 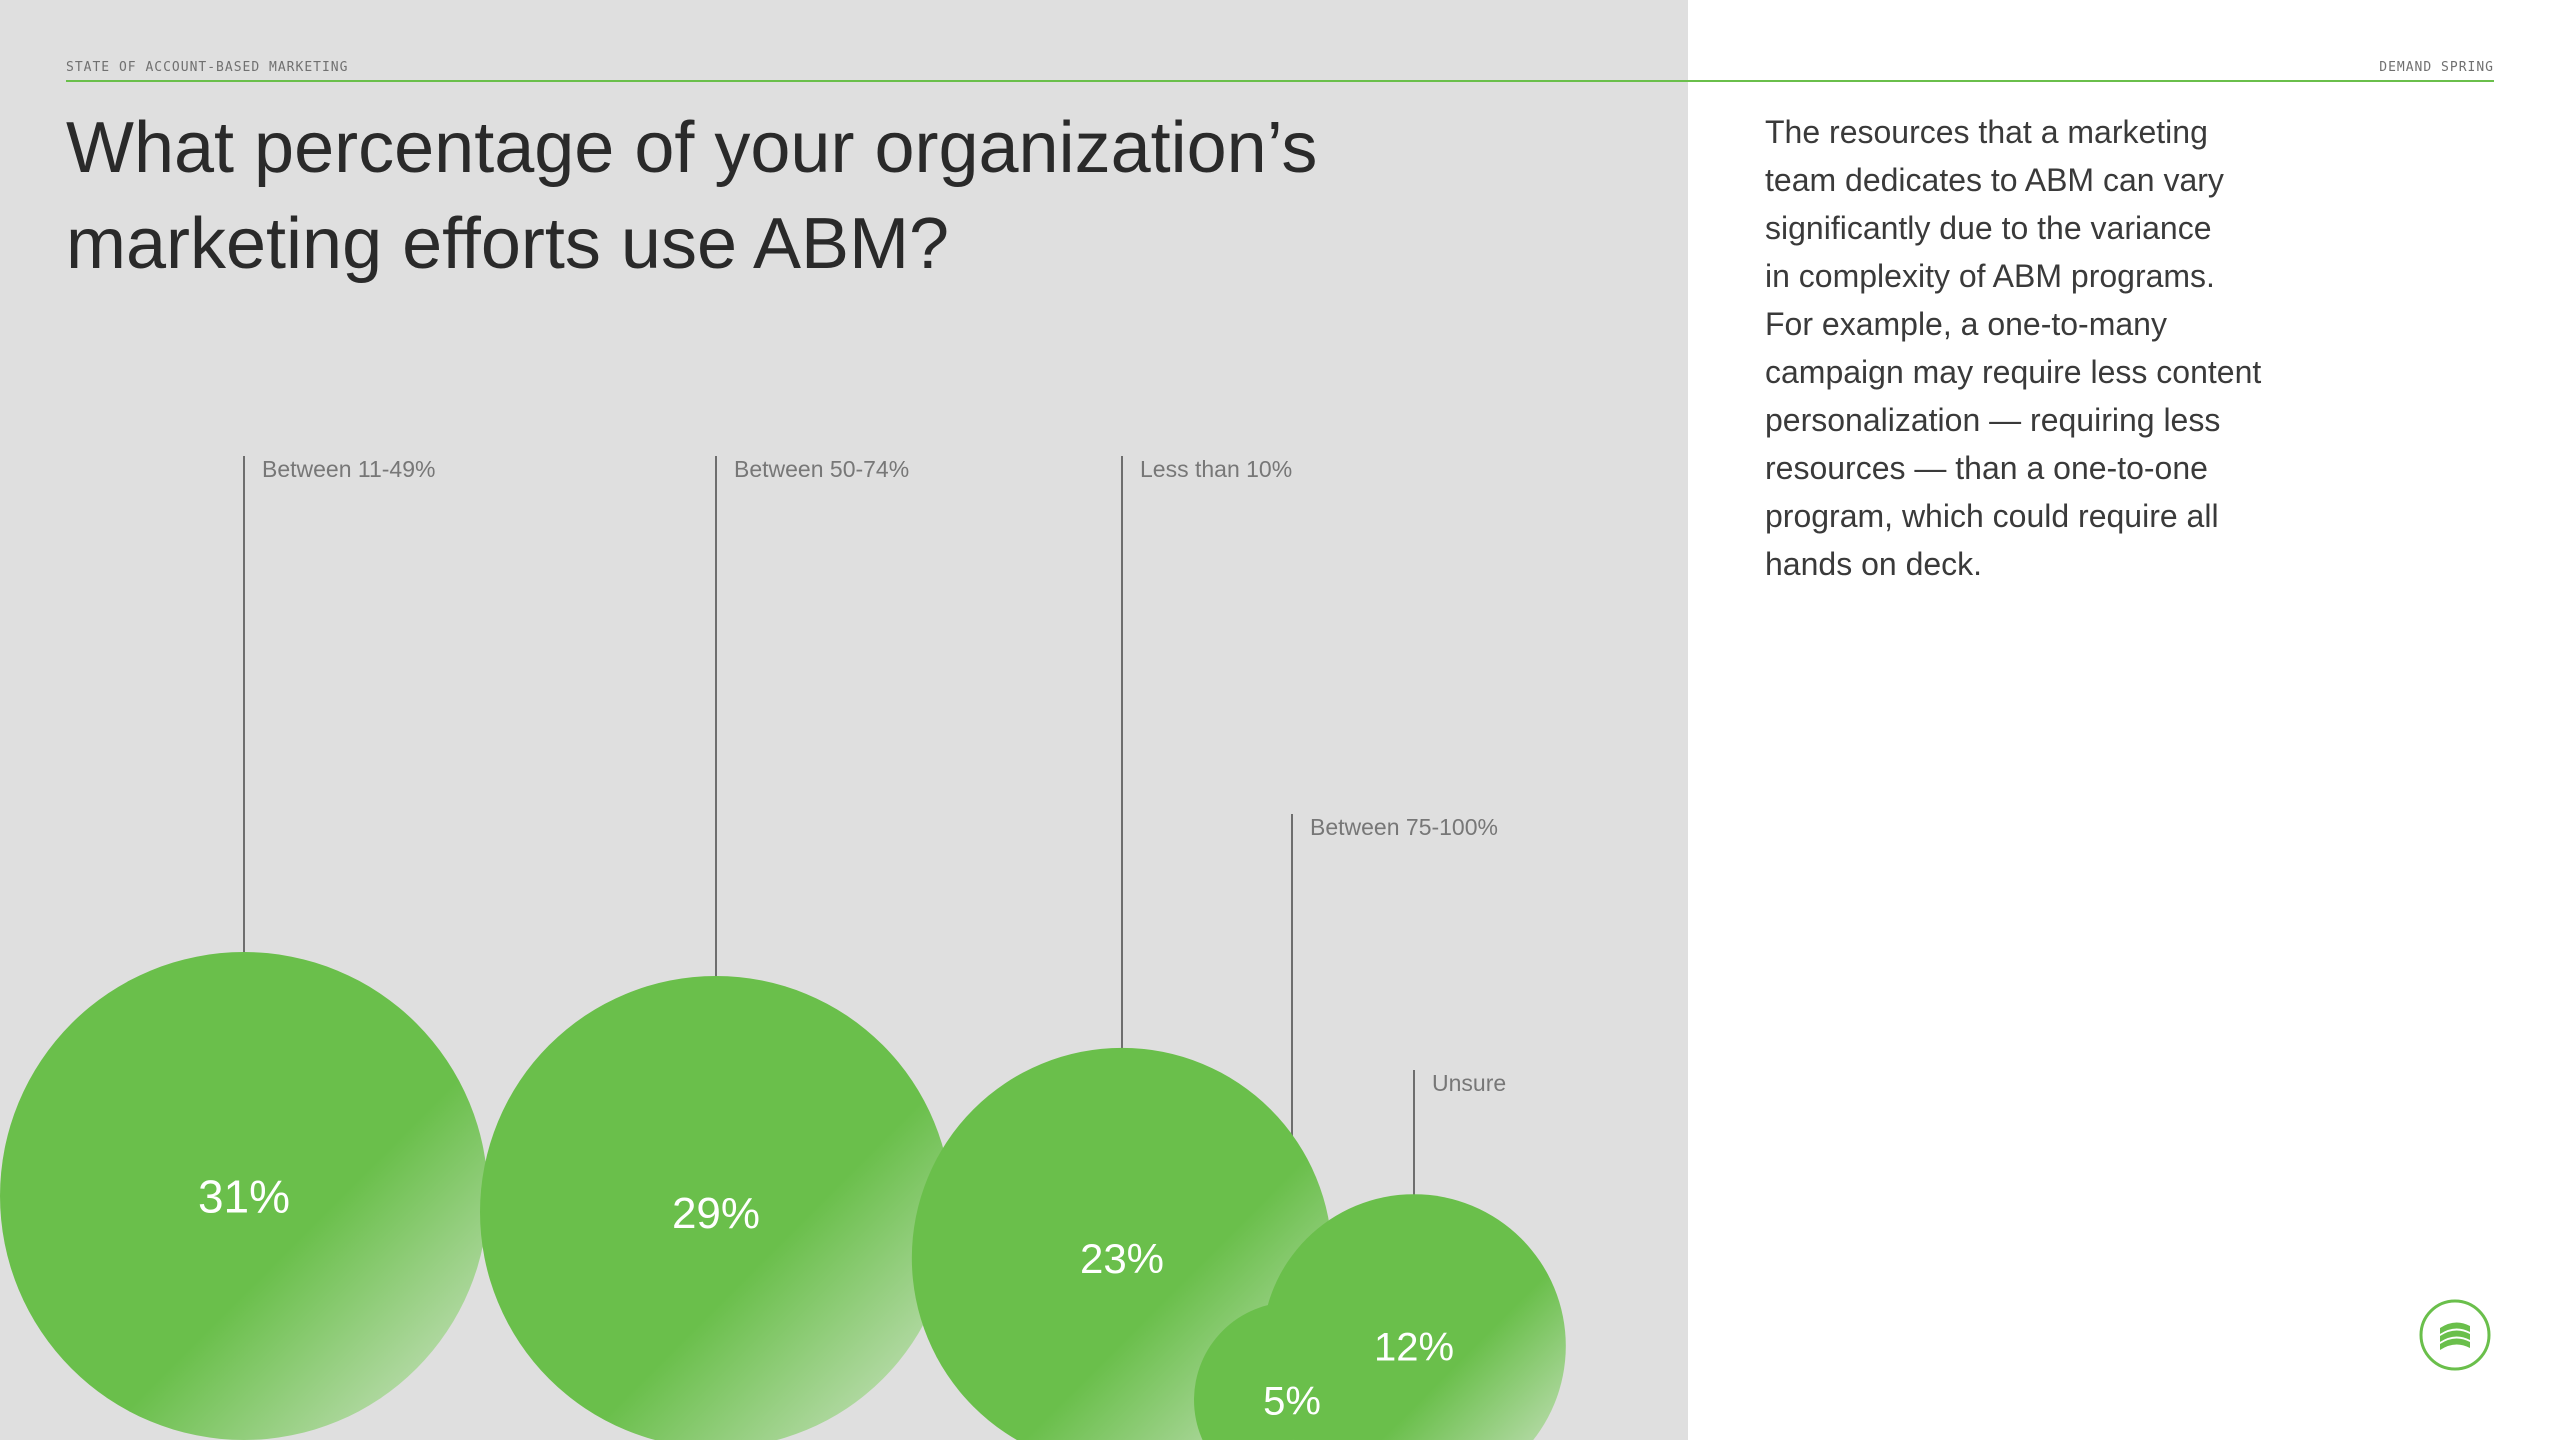 I want to click on description-line: hands on deck., so click(x=1874, y=564).